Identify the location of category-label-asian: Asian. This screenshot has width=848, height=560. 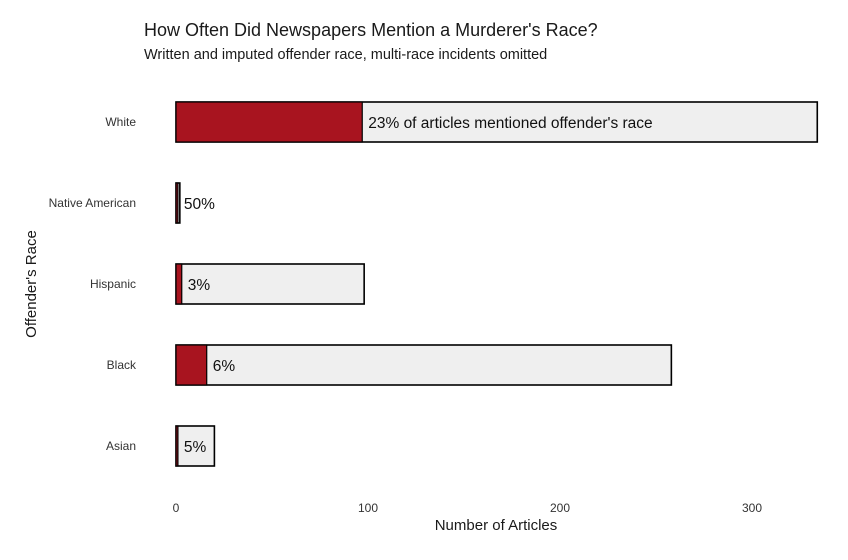
(121, 446).